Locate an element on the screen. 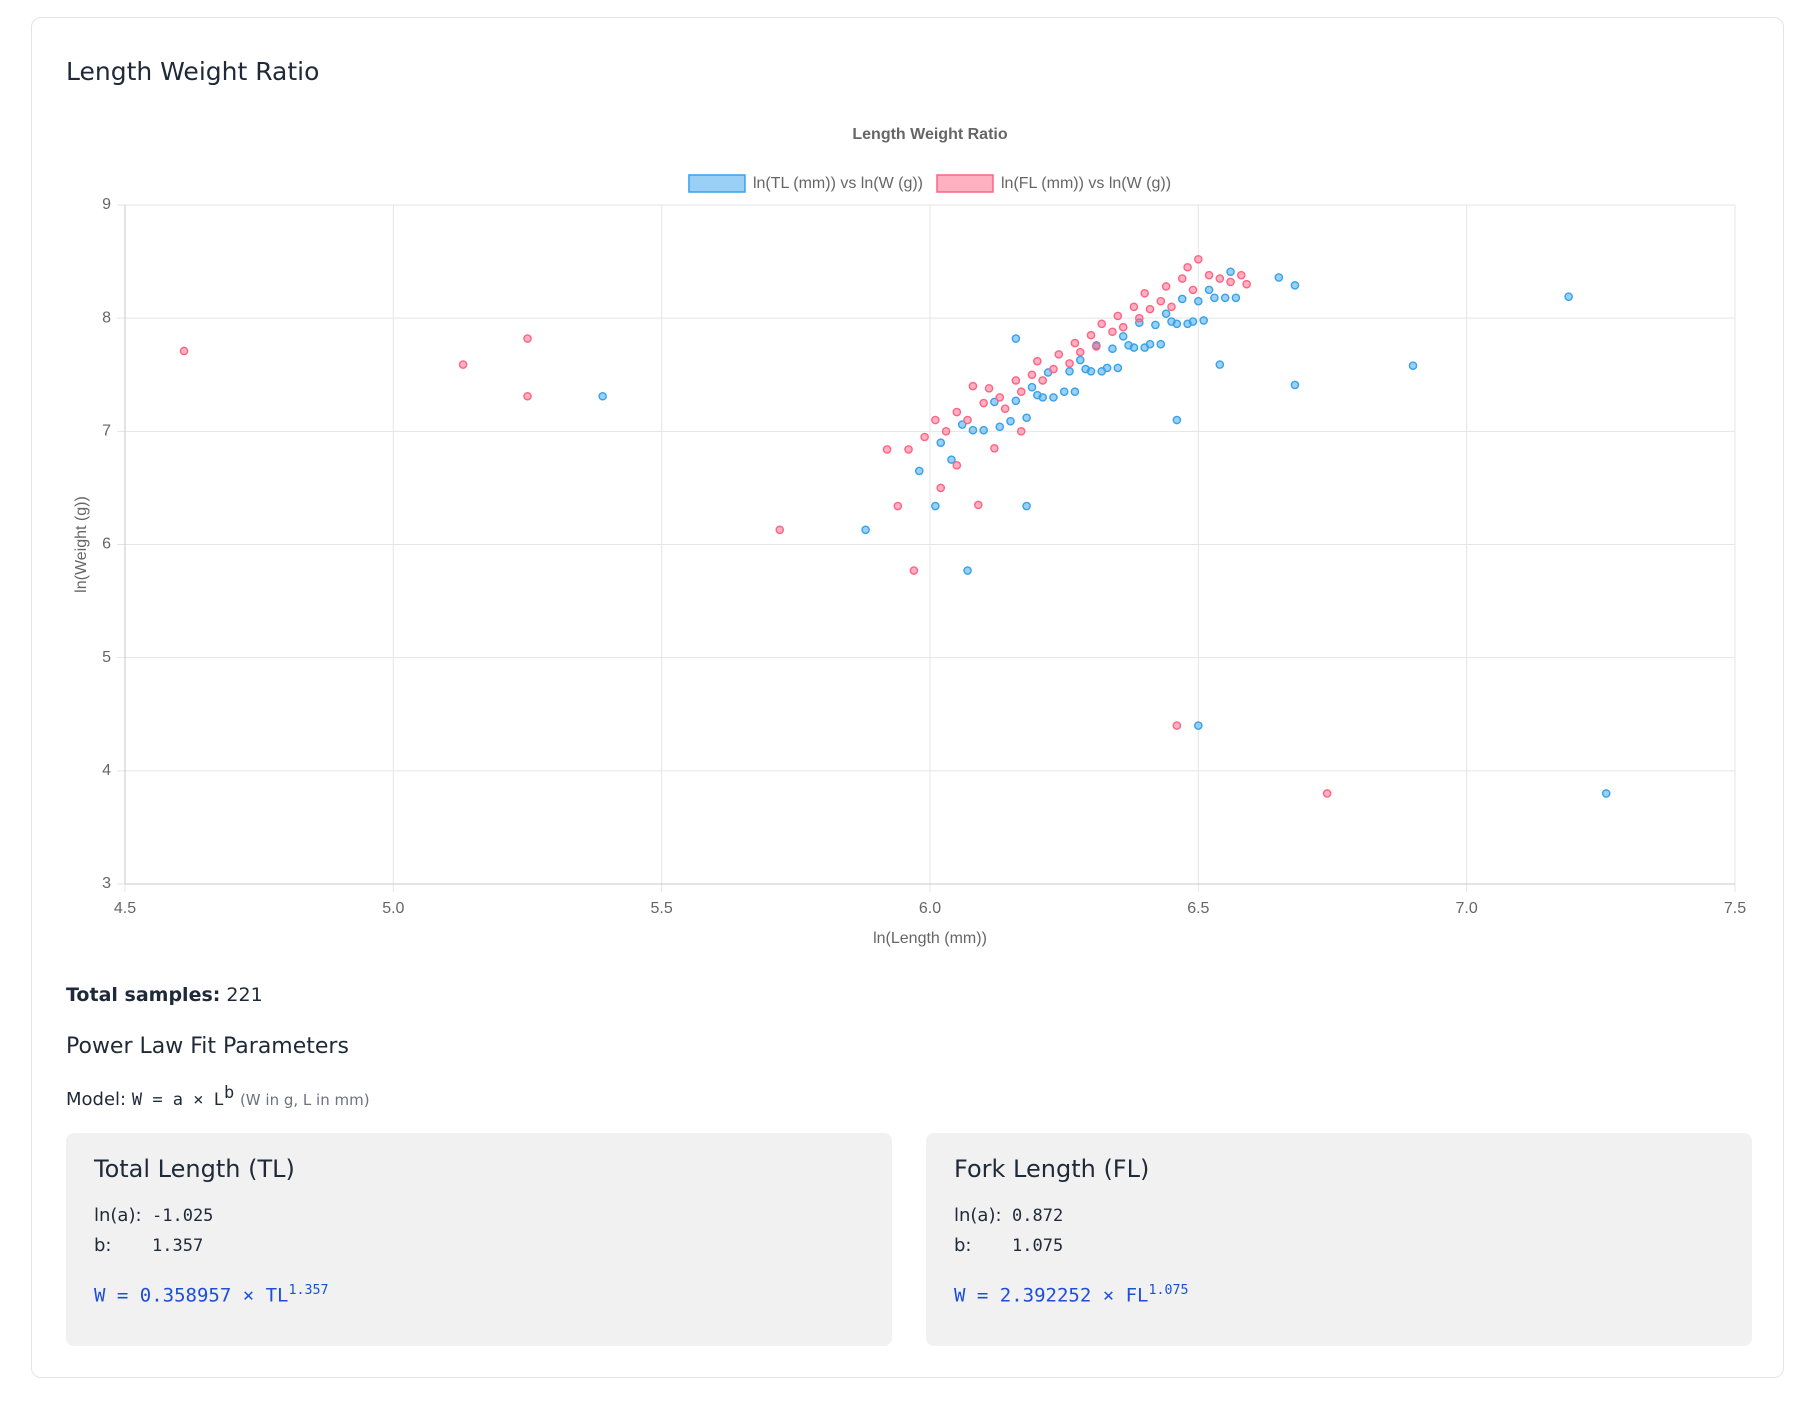 The width and height of the screenshot is (1818, 1414). ln-a-value: 0.872 is located at coordinates (1038, 1216).